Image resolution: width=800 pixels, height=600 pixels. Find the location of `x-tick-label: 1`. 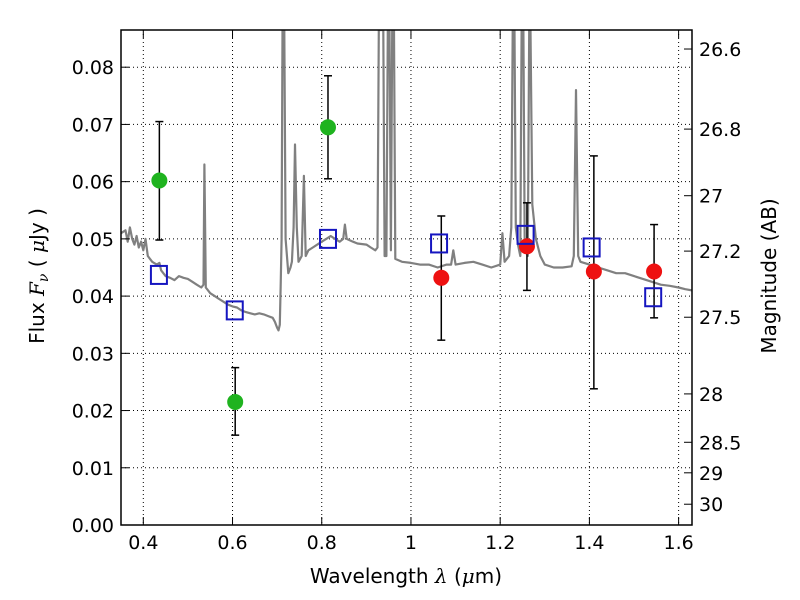

x-tick-label: 1 is located at coordinates (411, 543).